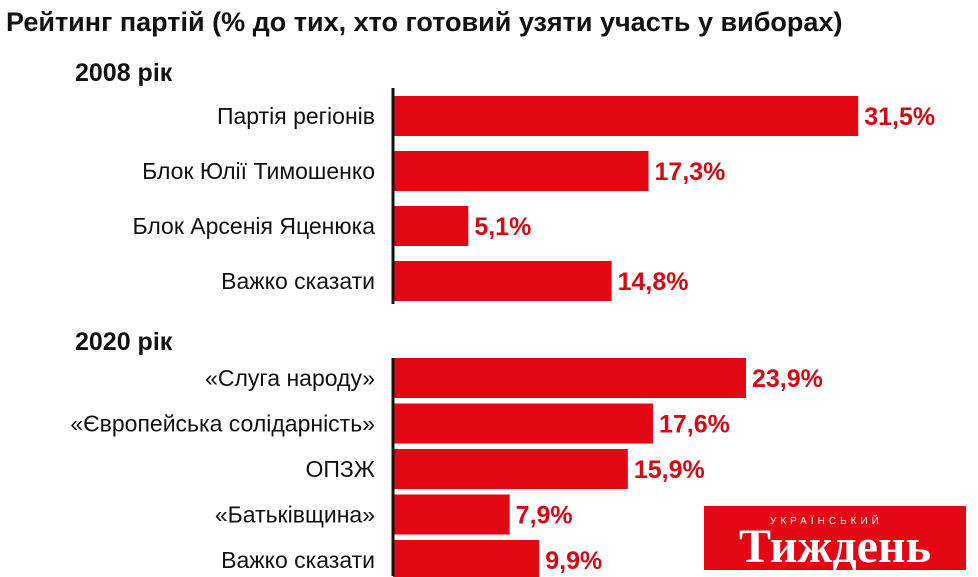 This screenshot has width=978, height=577. Describe the element at coordinates (124, 73) in the screenshot. I see `group-label: 2008 рік` at that location.